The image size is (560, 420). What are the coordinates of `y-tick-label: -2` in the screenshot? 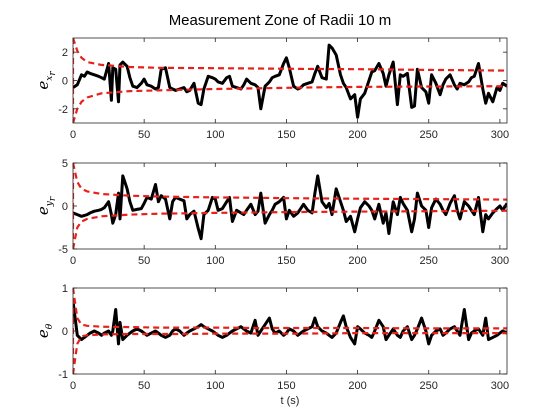 It's located at (63, 110).